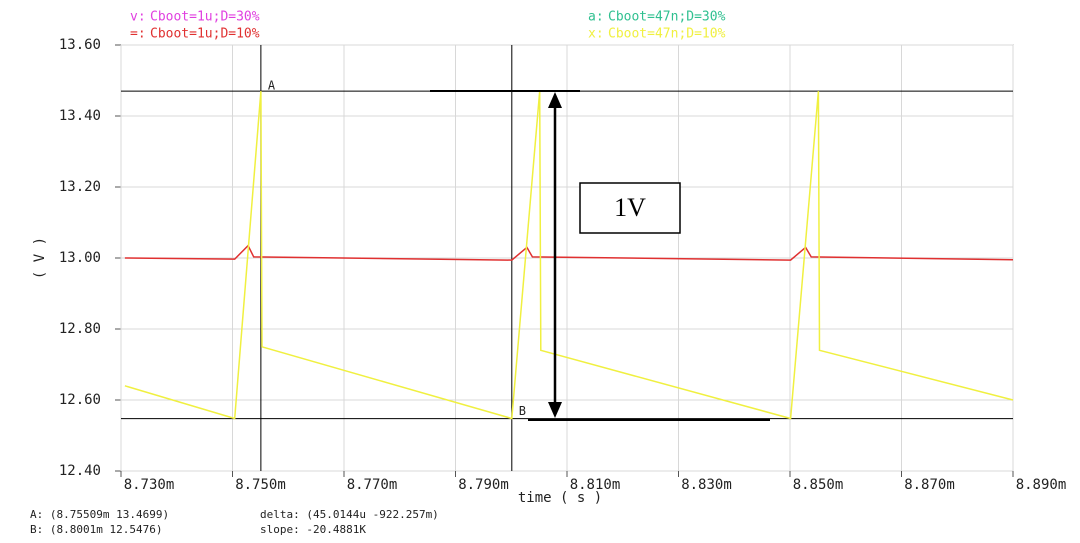  Describe the element at coordinates (80, 471) in the screenshot. I see `y-tick-label: 12.40` at that location.